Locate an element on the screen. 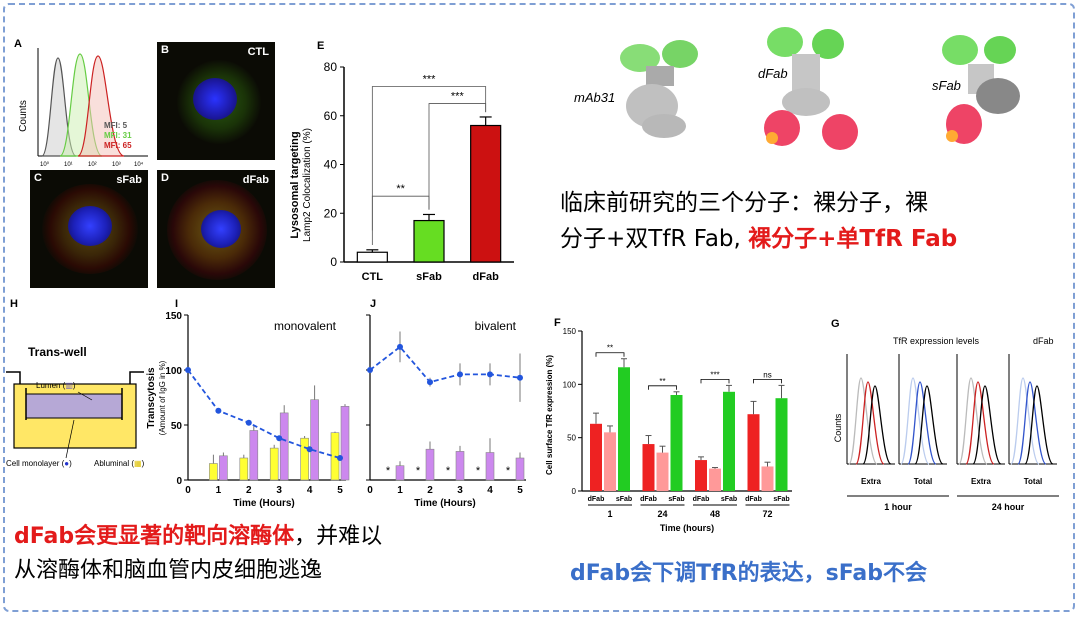 The height and width of the screenshot is (617, 1080). panel-letter-i: I is located at coordinates (177, 304).